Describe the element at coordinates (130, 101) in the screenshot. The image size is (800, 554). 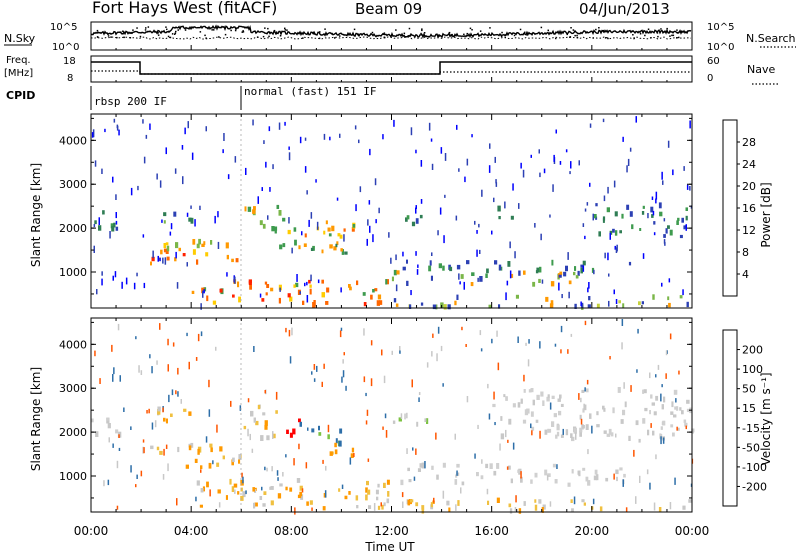
I see `cpid-mode-rbsp: rbsp 200 IF` at that location.